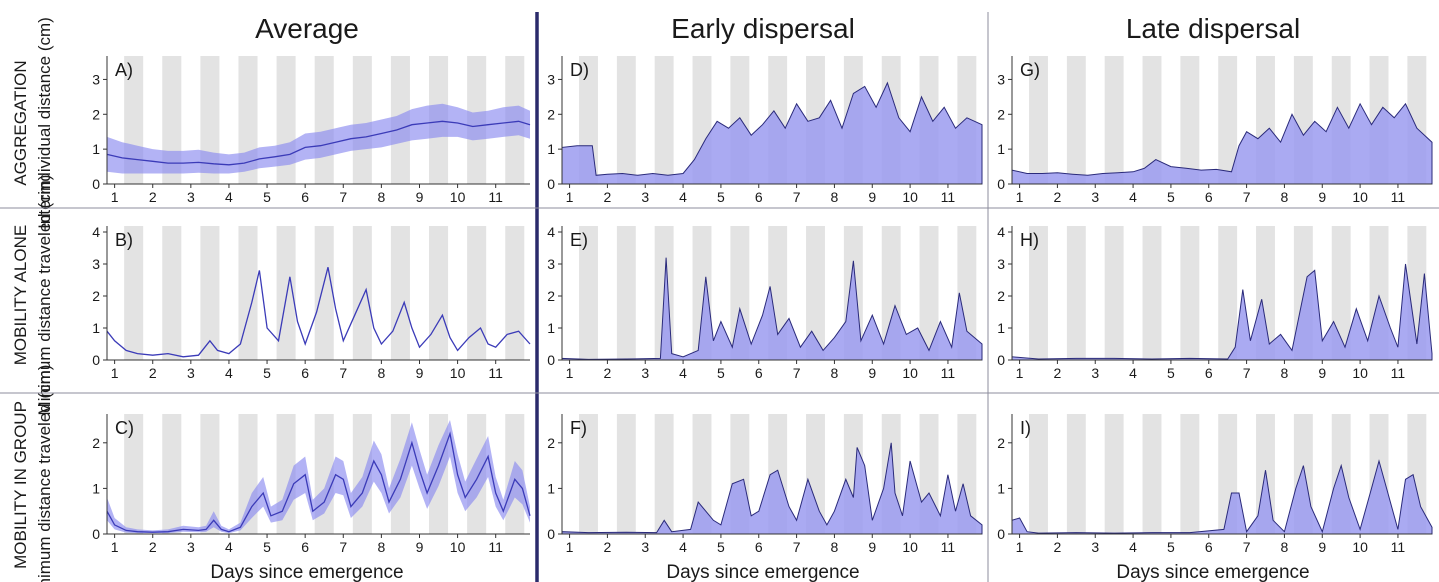 The width and height of the screenshot is (1439, 582). What do you see at coordinates (318, 138) in the screenshot?
I see `spread-band` at bounding box center [318, 138].